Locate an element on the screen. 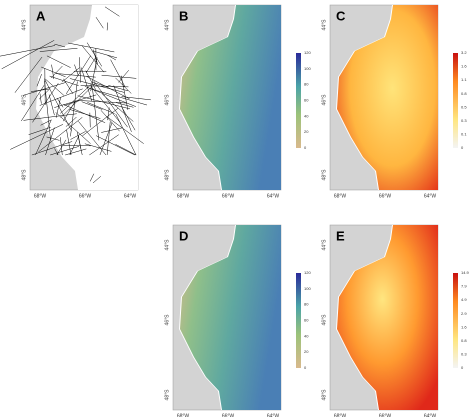 This screenshot has width=474, height=417. survey-tracks is located at coordinates (75, 95).